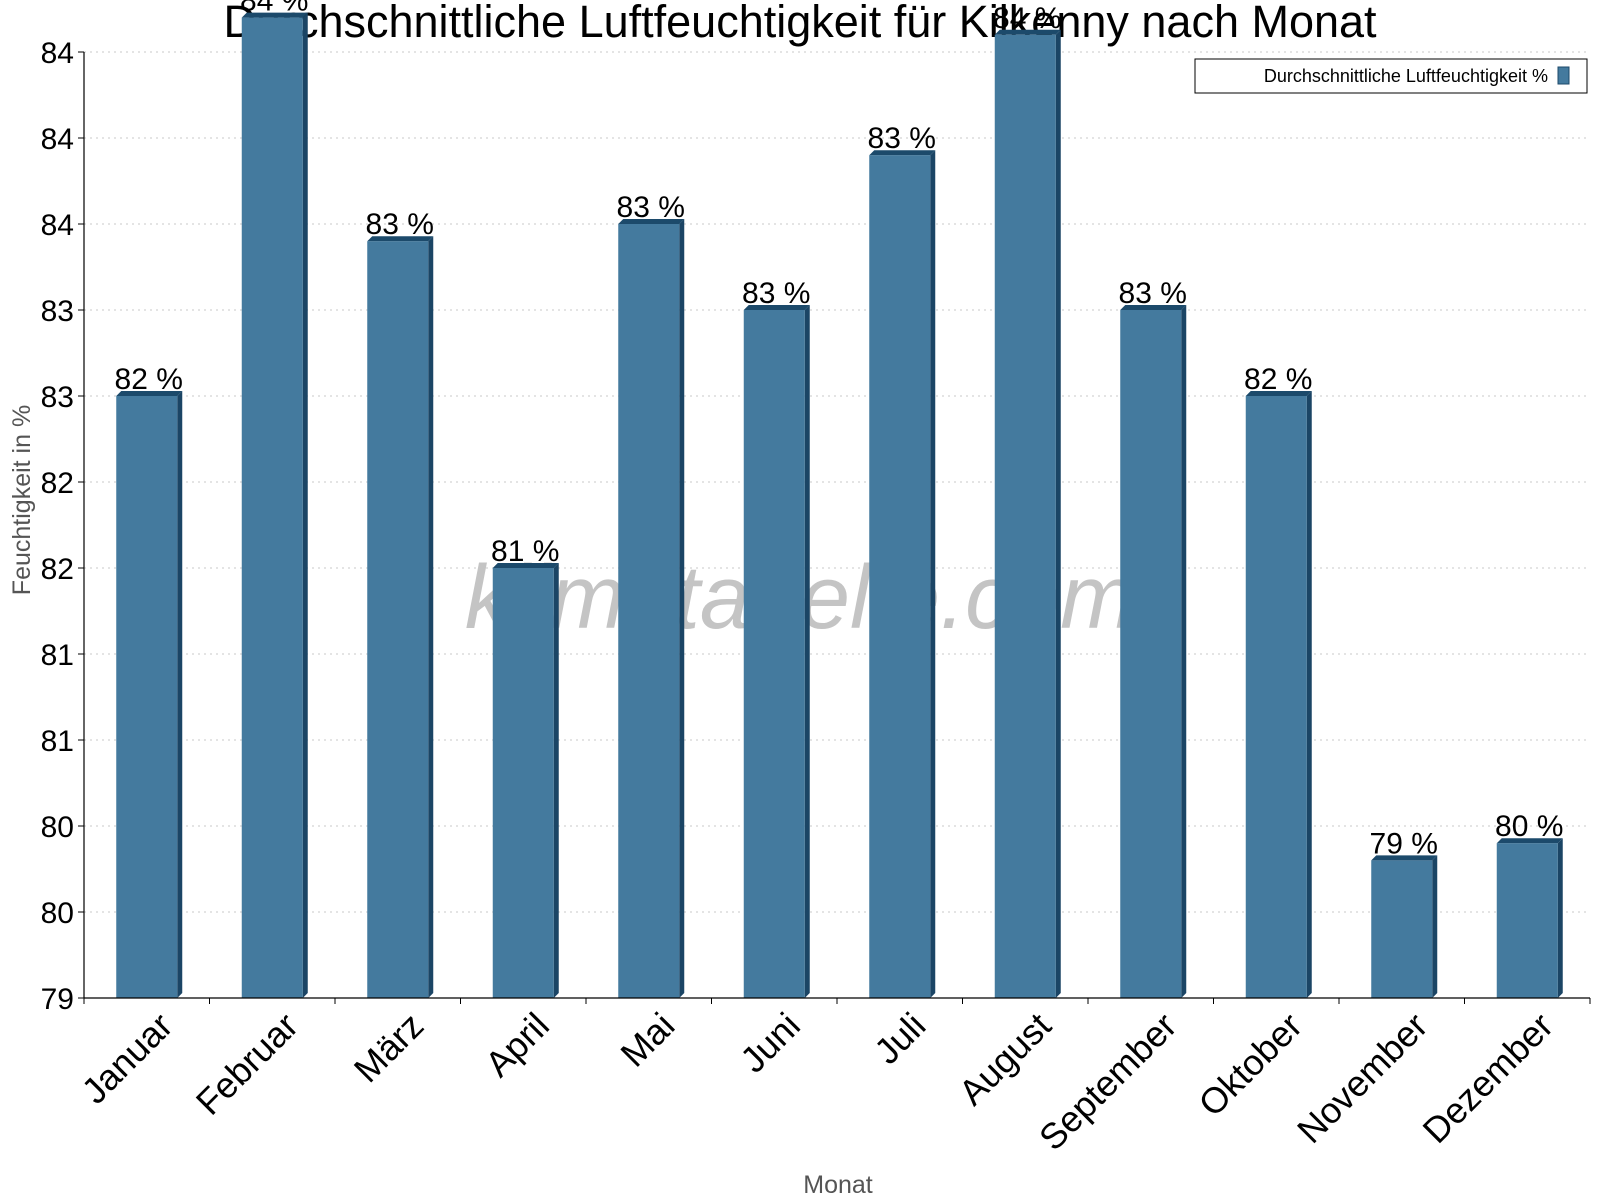 The width and height of the screenshot is (1600, 1200). What do you see at coordinates (838, 1185) in the screenshot?
I see `x-axis-label: Monat` at bounding box center [838, 1185].